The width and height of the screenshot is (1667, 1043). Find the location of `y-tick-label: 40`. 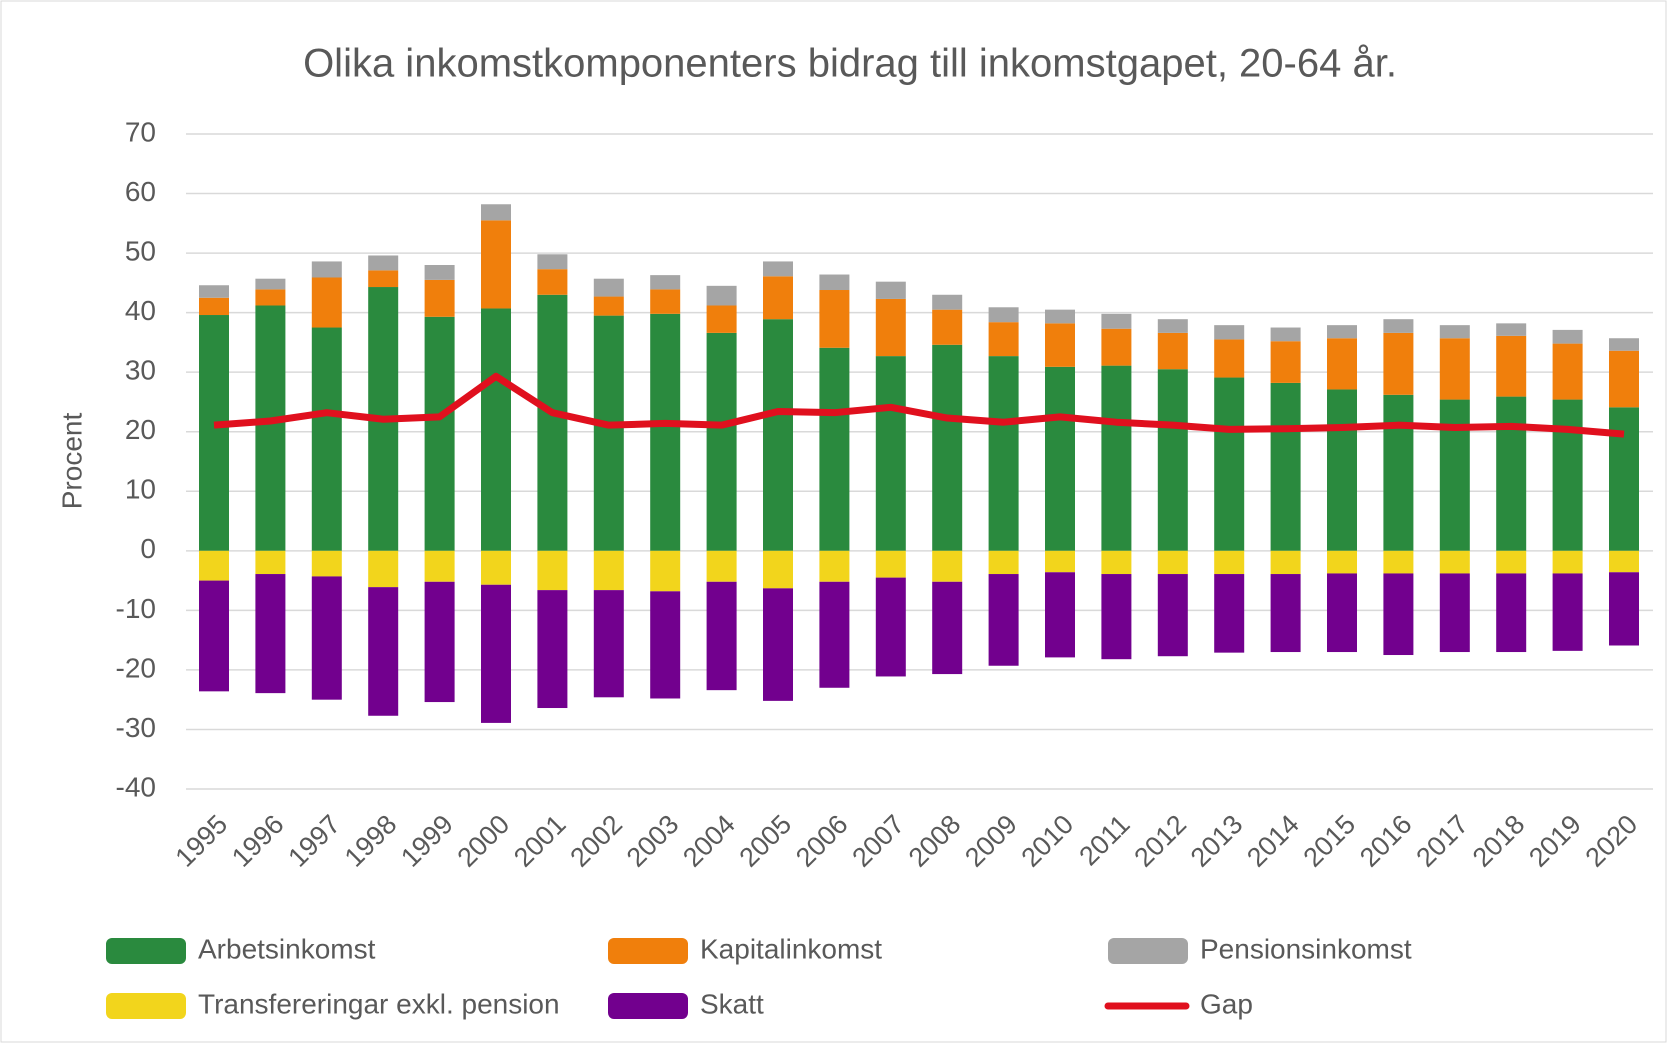

y-tick-label: 40 is located at coordinates (140, 310).